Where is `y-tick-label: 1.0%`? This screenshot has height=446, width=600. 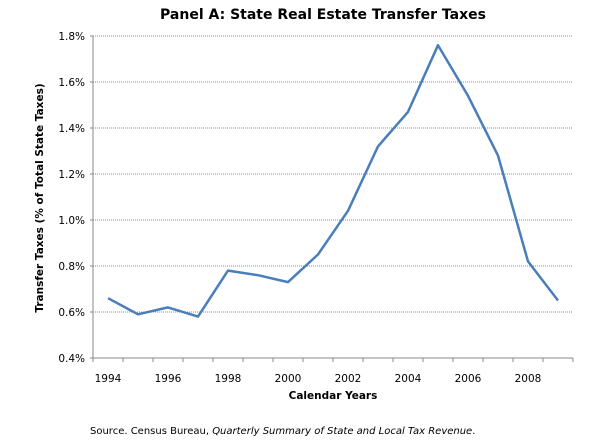 y-tick-label: 1.0% is located at coordinates (71, 221).